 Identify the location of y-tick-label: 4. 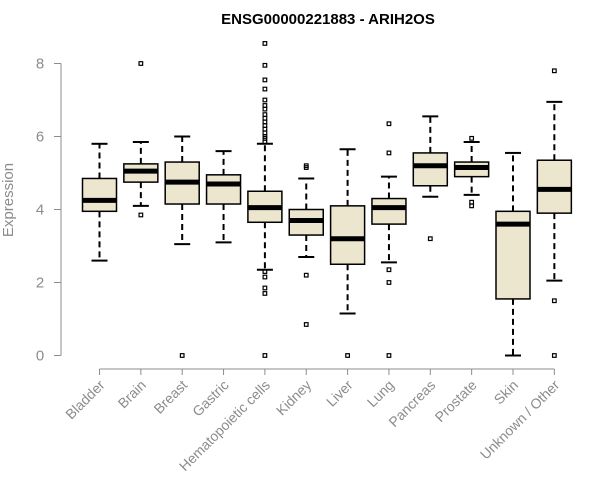
(40, 210).